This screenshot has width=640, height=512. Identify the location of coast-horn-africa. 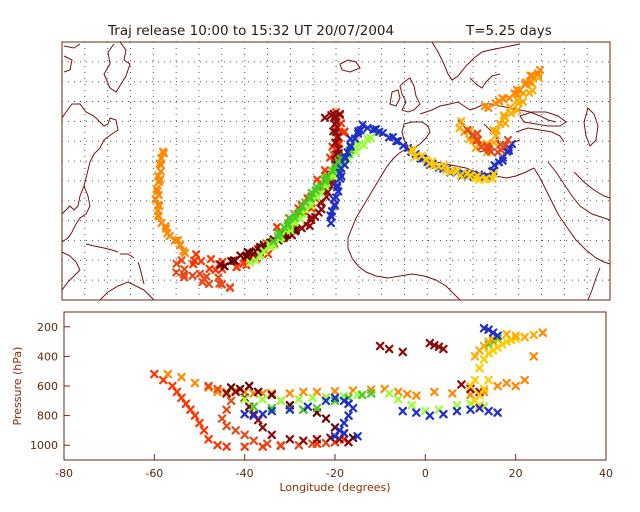
(597, 257).